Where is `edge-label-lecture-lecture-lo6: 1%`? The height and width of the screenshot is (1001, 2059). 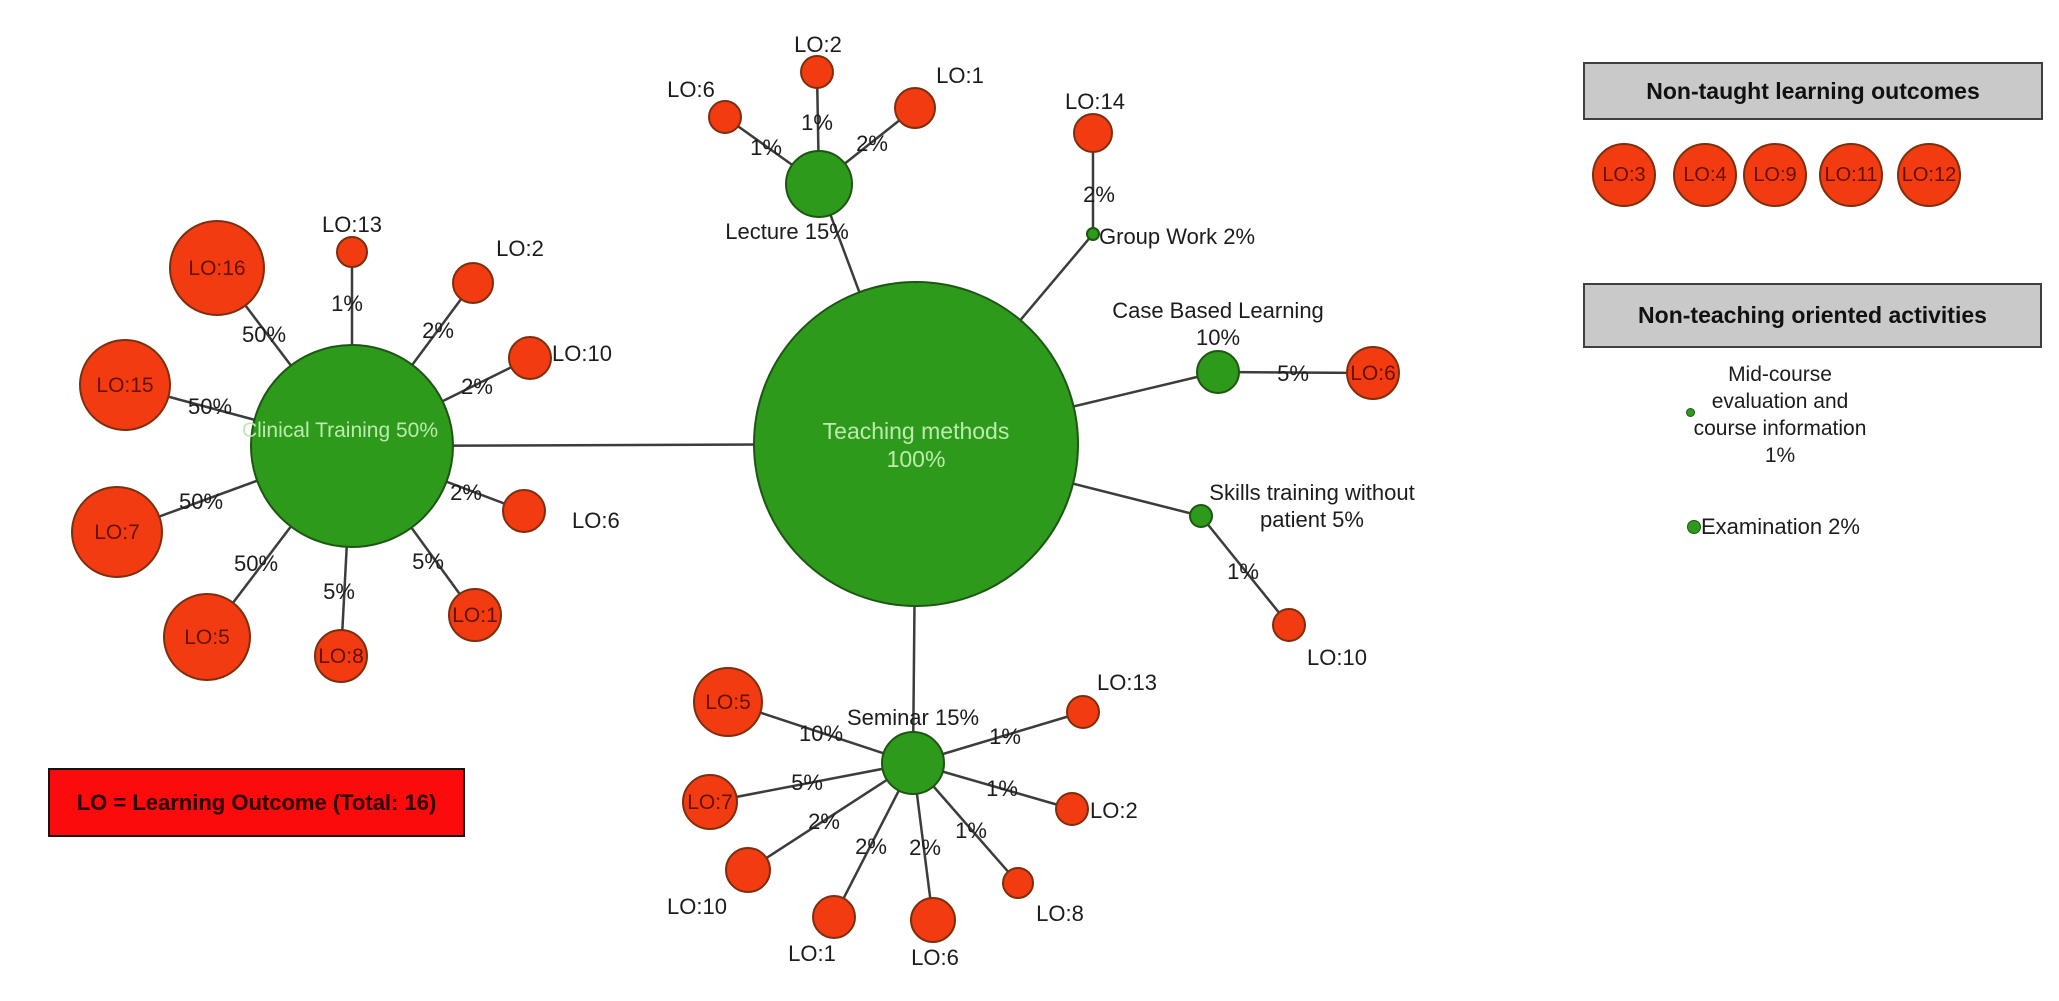
edge-label-lecture-lecture-lo6: 1% is located at coordinates (766, 147).